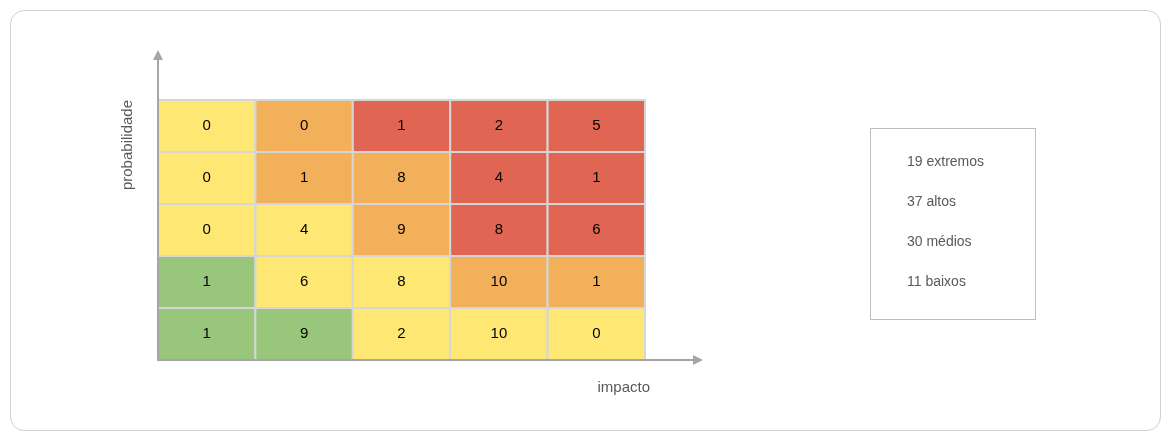 The image size is (1163, 433). I want to click on text: 11 baixos, so click(937, 281).